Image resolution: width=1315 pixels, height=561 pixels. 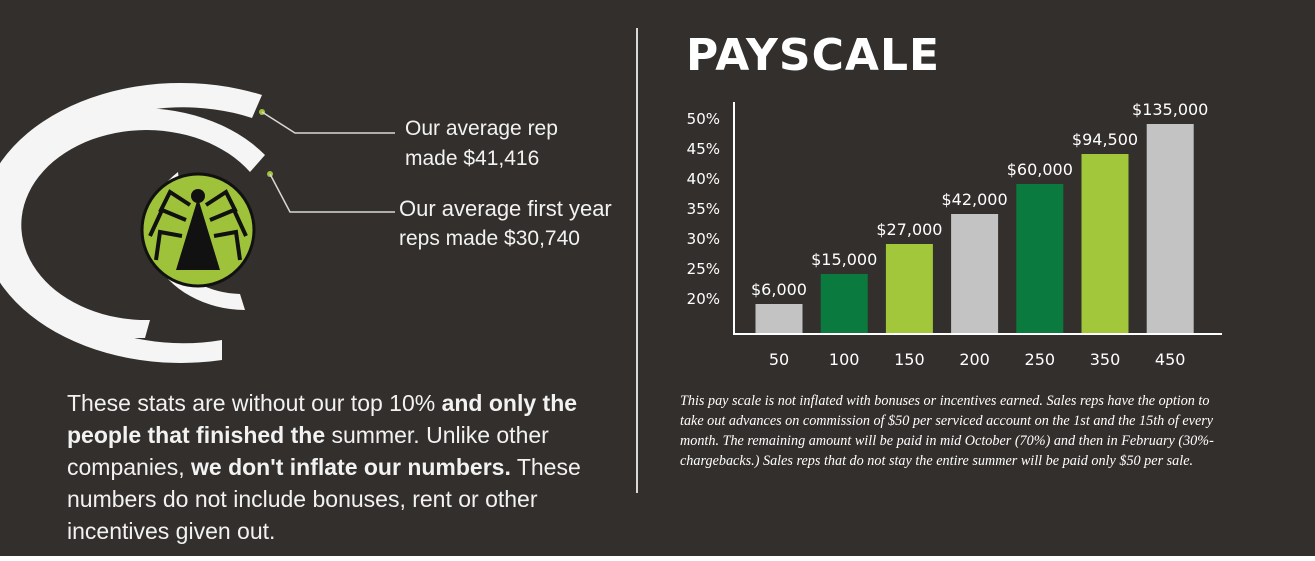 I want to click on x-tick-label: 200, so click(x=974, y=359).